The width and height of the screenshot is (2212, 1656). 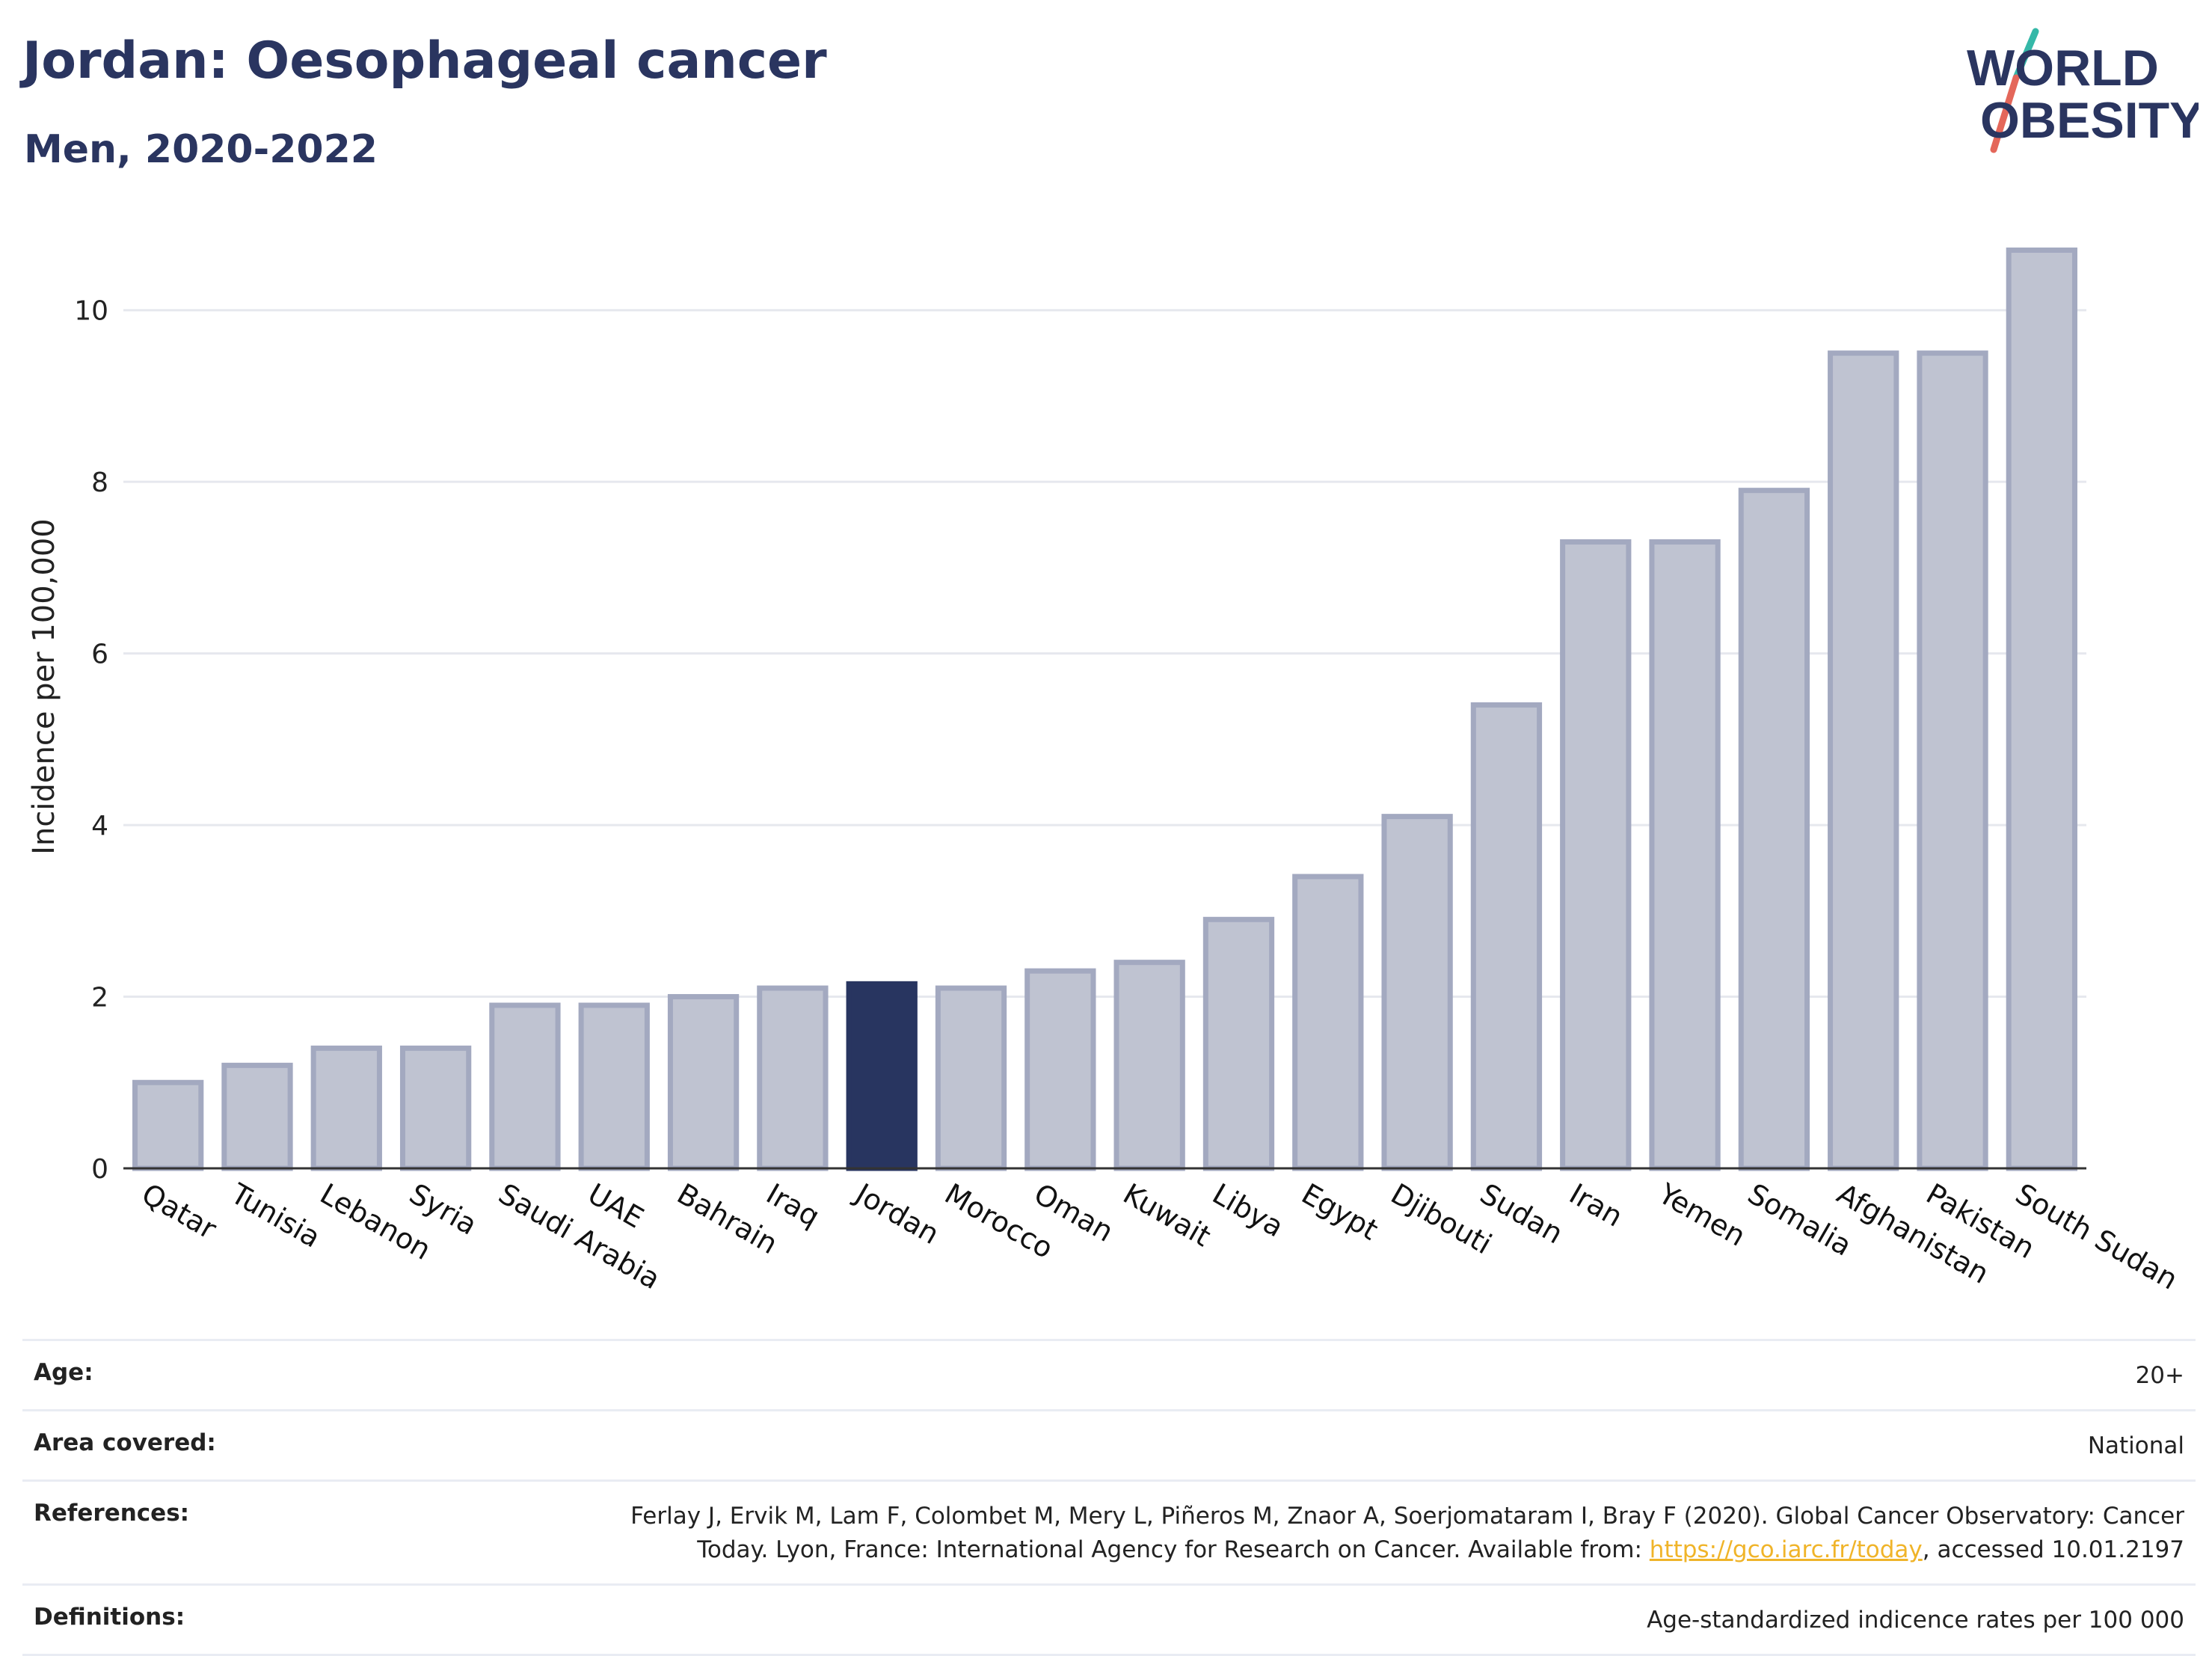 I want to click on x-tick-label: Kuwait, so click(x=1167, y=1215).